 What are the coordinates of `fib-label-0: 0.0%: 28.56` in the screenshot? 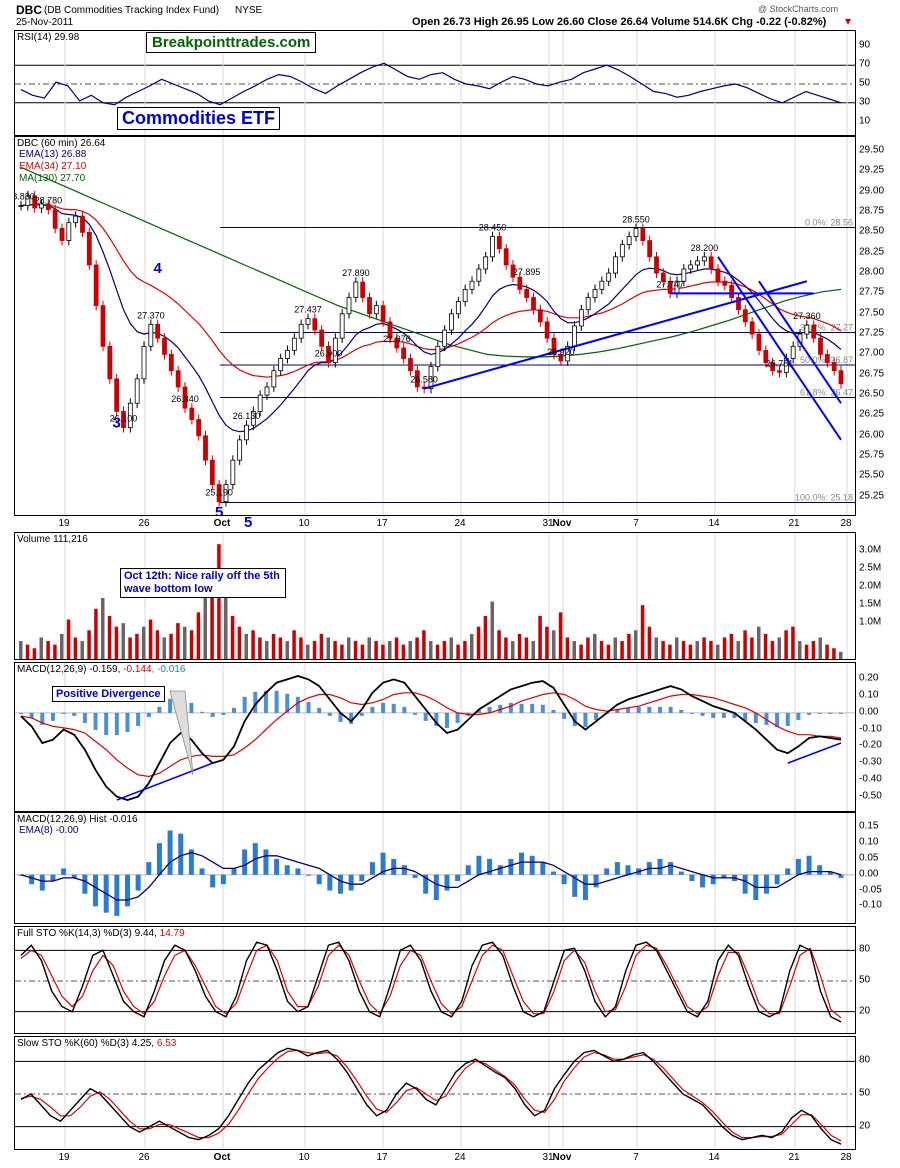 It's located at (829, 223).